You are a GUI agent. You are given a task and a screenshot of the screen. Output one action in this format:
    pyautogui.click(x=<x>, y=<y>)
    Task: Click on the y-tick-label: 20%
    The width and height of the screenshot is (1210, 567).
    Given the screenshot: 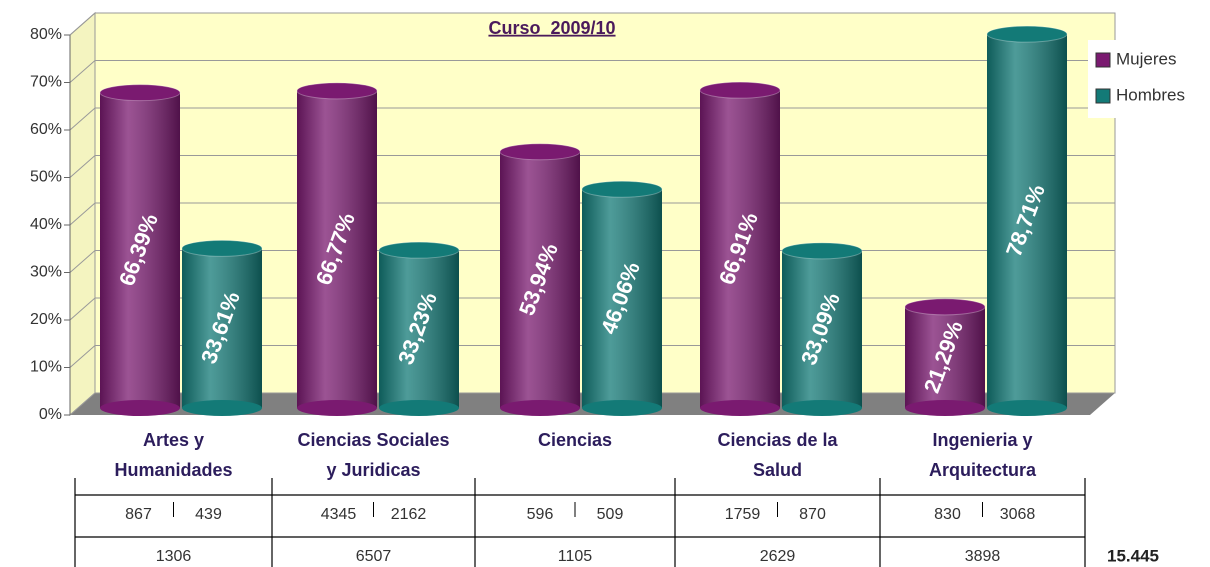 What is the action you would take?
    pyautogui.click(x=46, y=319)
    